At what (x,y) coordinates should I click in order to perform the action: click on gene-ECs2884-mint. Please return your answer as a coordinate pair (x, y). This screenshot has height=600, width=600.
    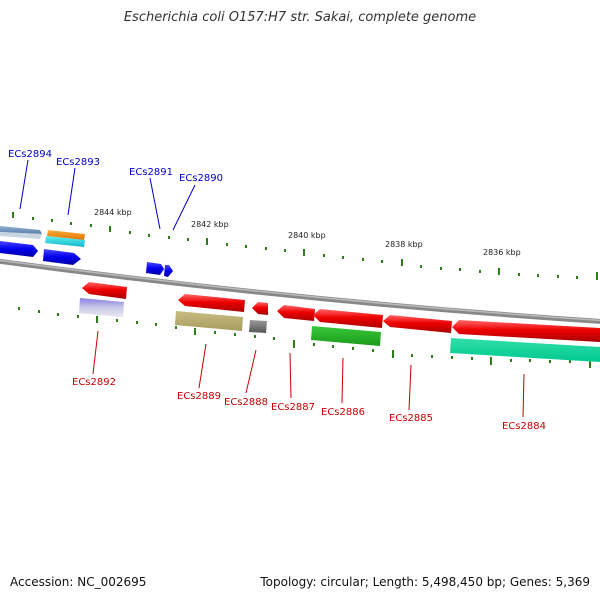
    Looking at the image, I should click on (525, 350).